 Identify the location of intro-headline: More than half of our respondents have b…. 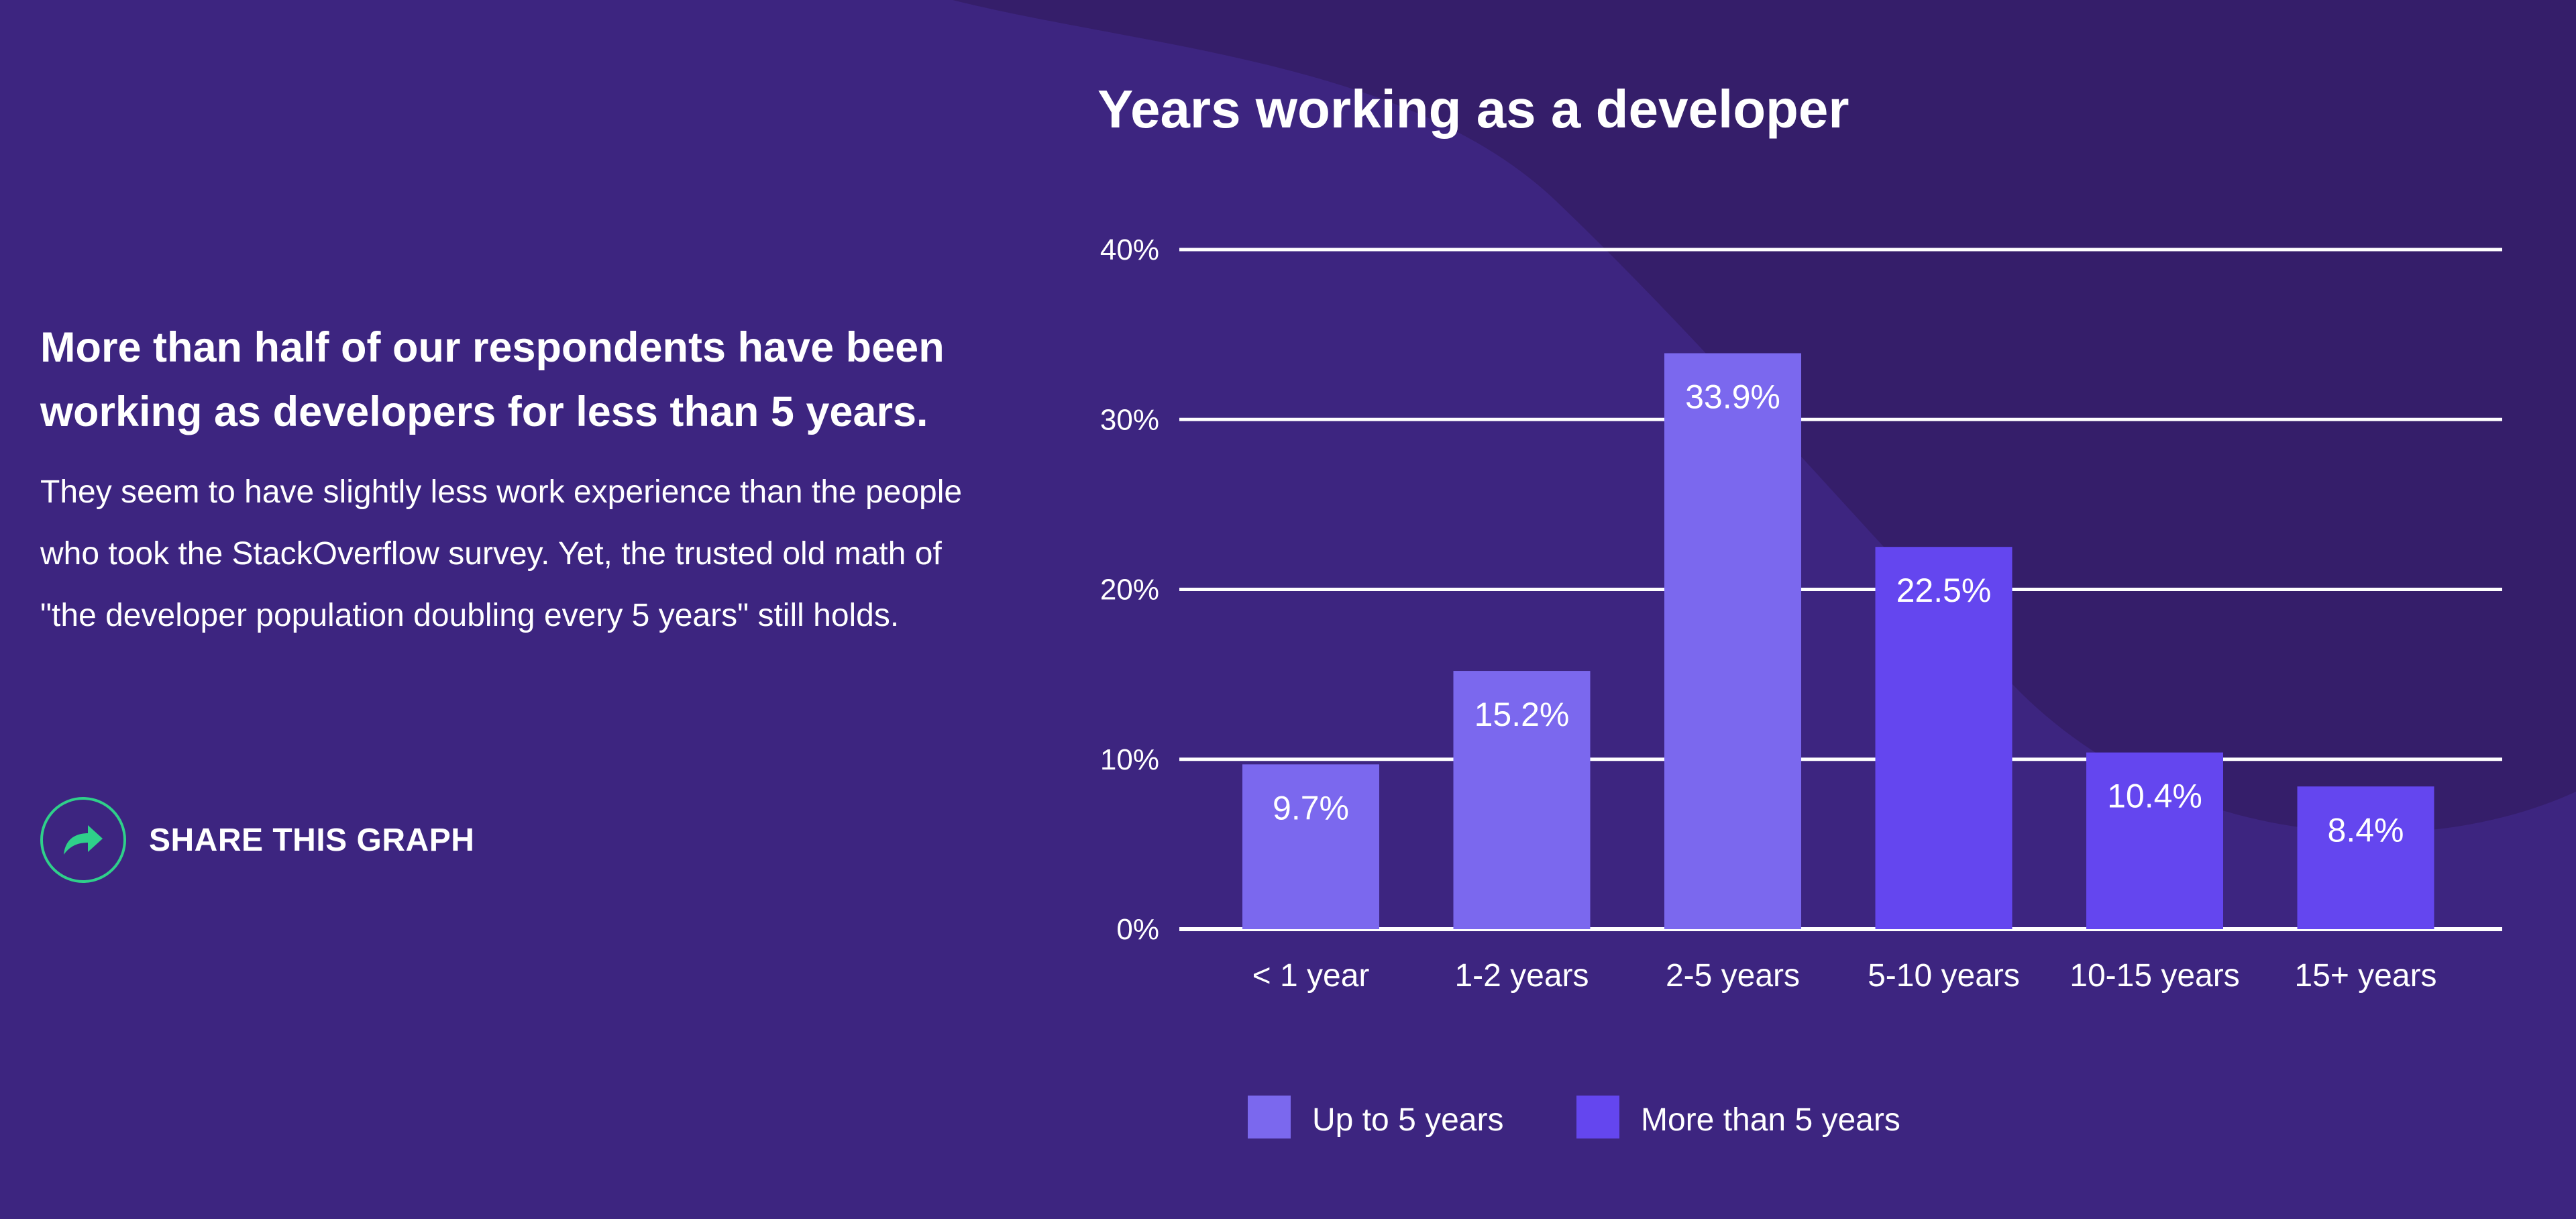
(492, 379).